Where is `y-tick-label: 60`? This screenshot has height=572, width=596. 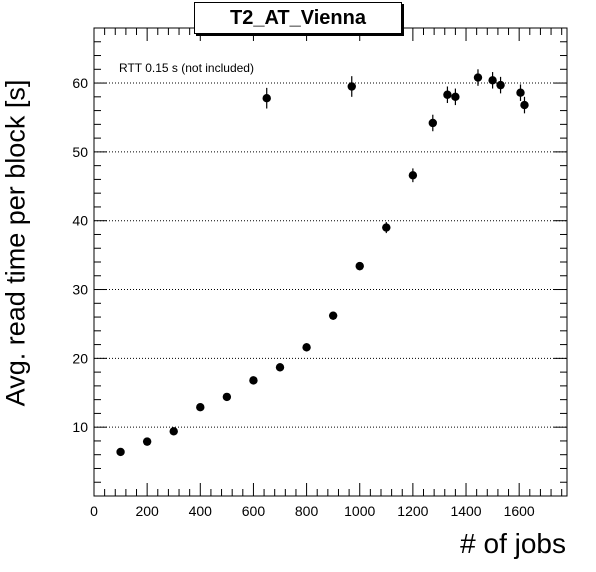 y-tick-label: 60 is located at coordinates (80, 83).